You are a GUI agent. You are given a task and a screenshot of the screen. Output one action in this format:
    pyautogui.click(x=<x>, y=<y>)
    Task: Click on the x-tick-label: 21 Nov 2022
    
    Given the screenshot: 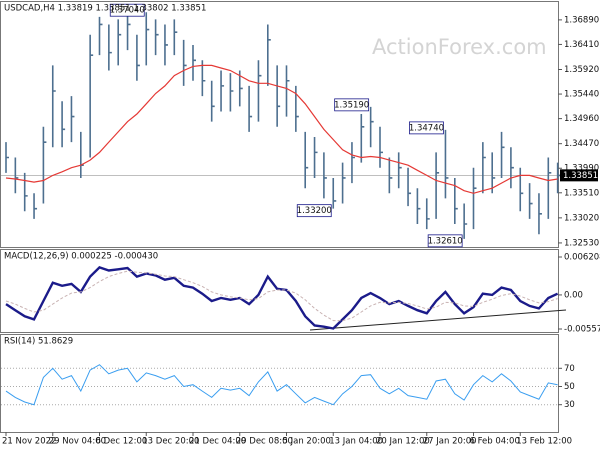 What is the action you would take?
    pyautogui.click(x=29, y=442)
    